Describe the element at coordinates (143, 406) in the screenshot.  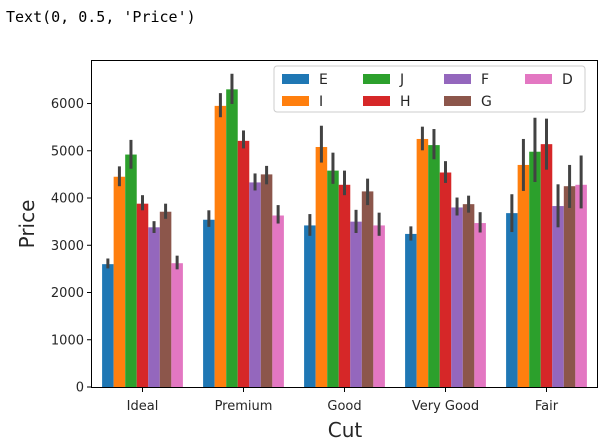
I see `x-tick-label: Ideal` at that location.